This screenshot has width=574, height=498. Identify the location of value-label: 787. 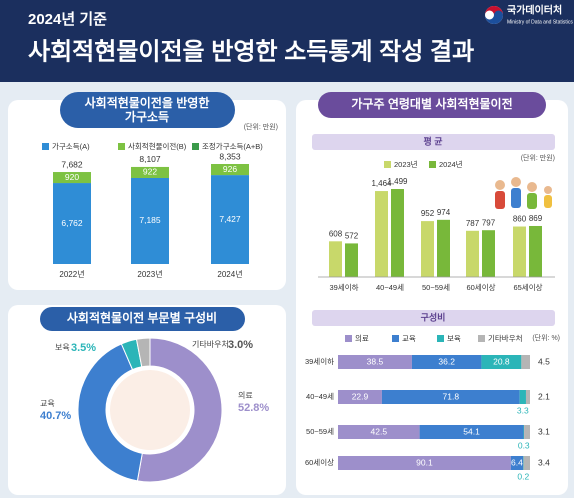
(473, 223).